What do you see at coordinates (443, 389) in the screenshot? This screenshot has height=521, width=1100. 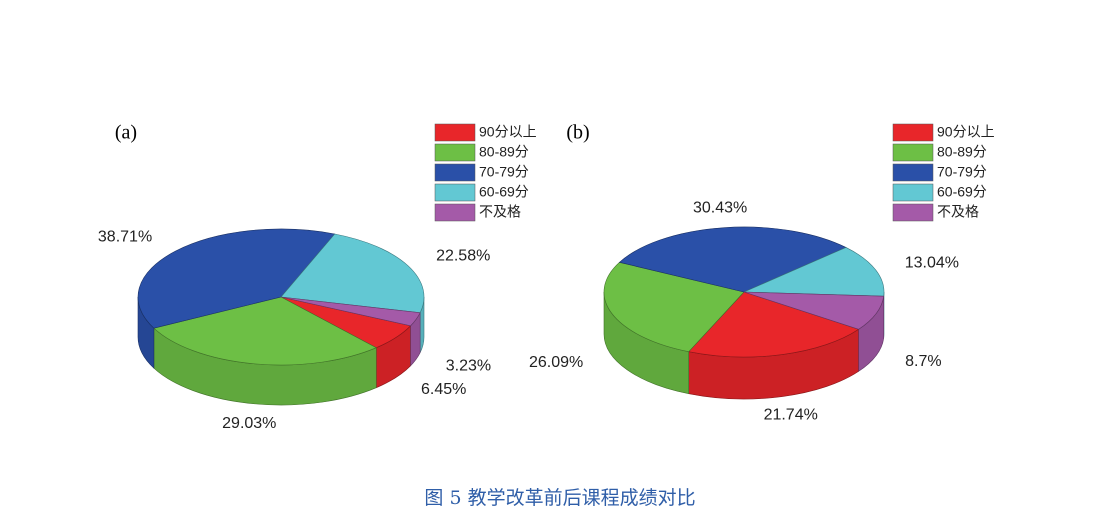 I see `value-label: 6.45%` at bounding box center [443, 389].